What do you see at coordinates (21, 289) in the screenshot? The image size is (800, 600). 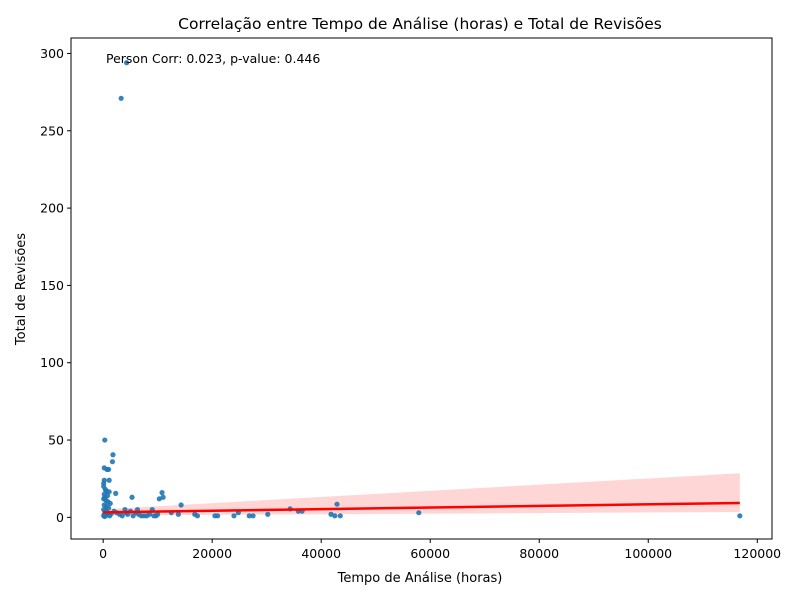 I see `y-axis-label: Total de Revisões` at bounding box center [21, 289].